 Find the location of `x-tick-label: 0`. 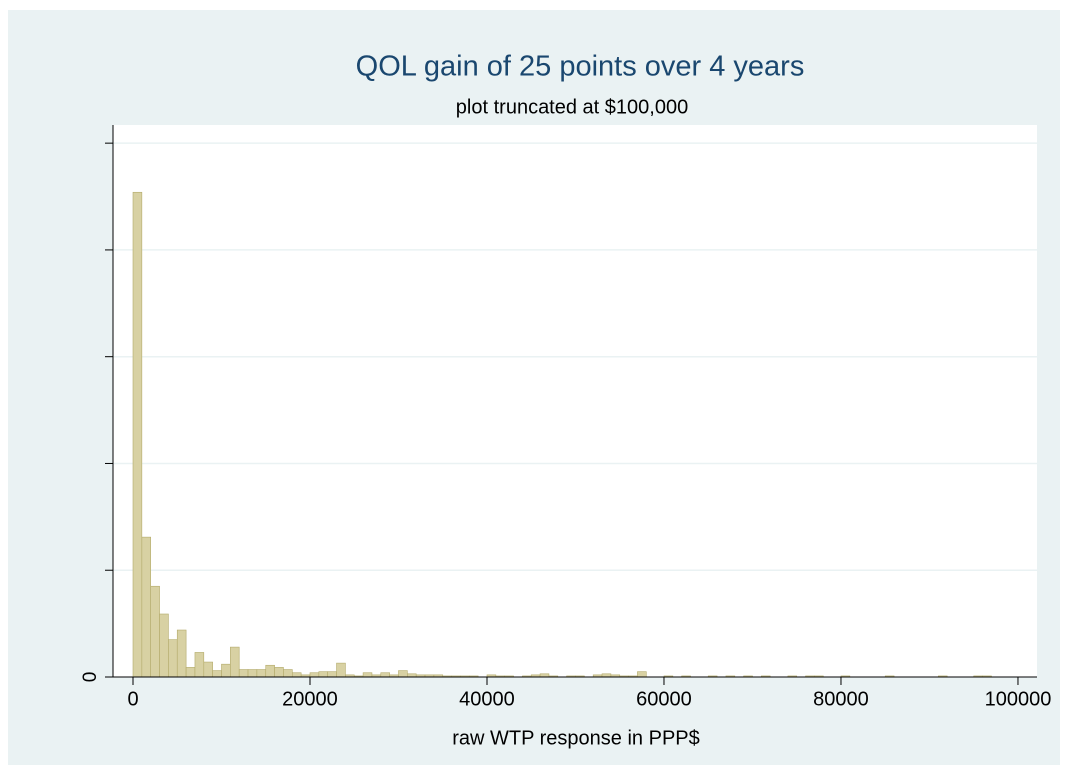

x-tick-label: 0 is located at coordinates (132, 699).